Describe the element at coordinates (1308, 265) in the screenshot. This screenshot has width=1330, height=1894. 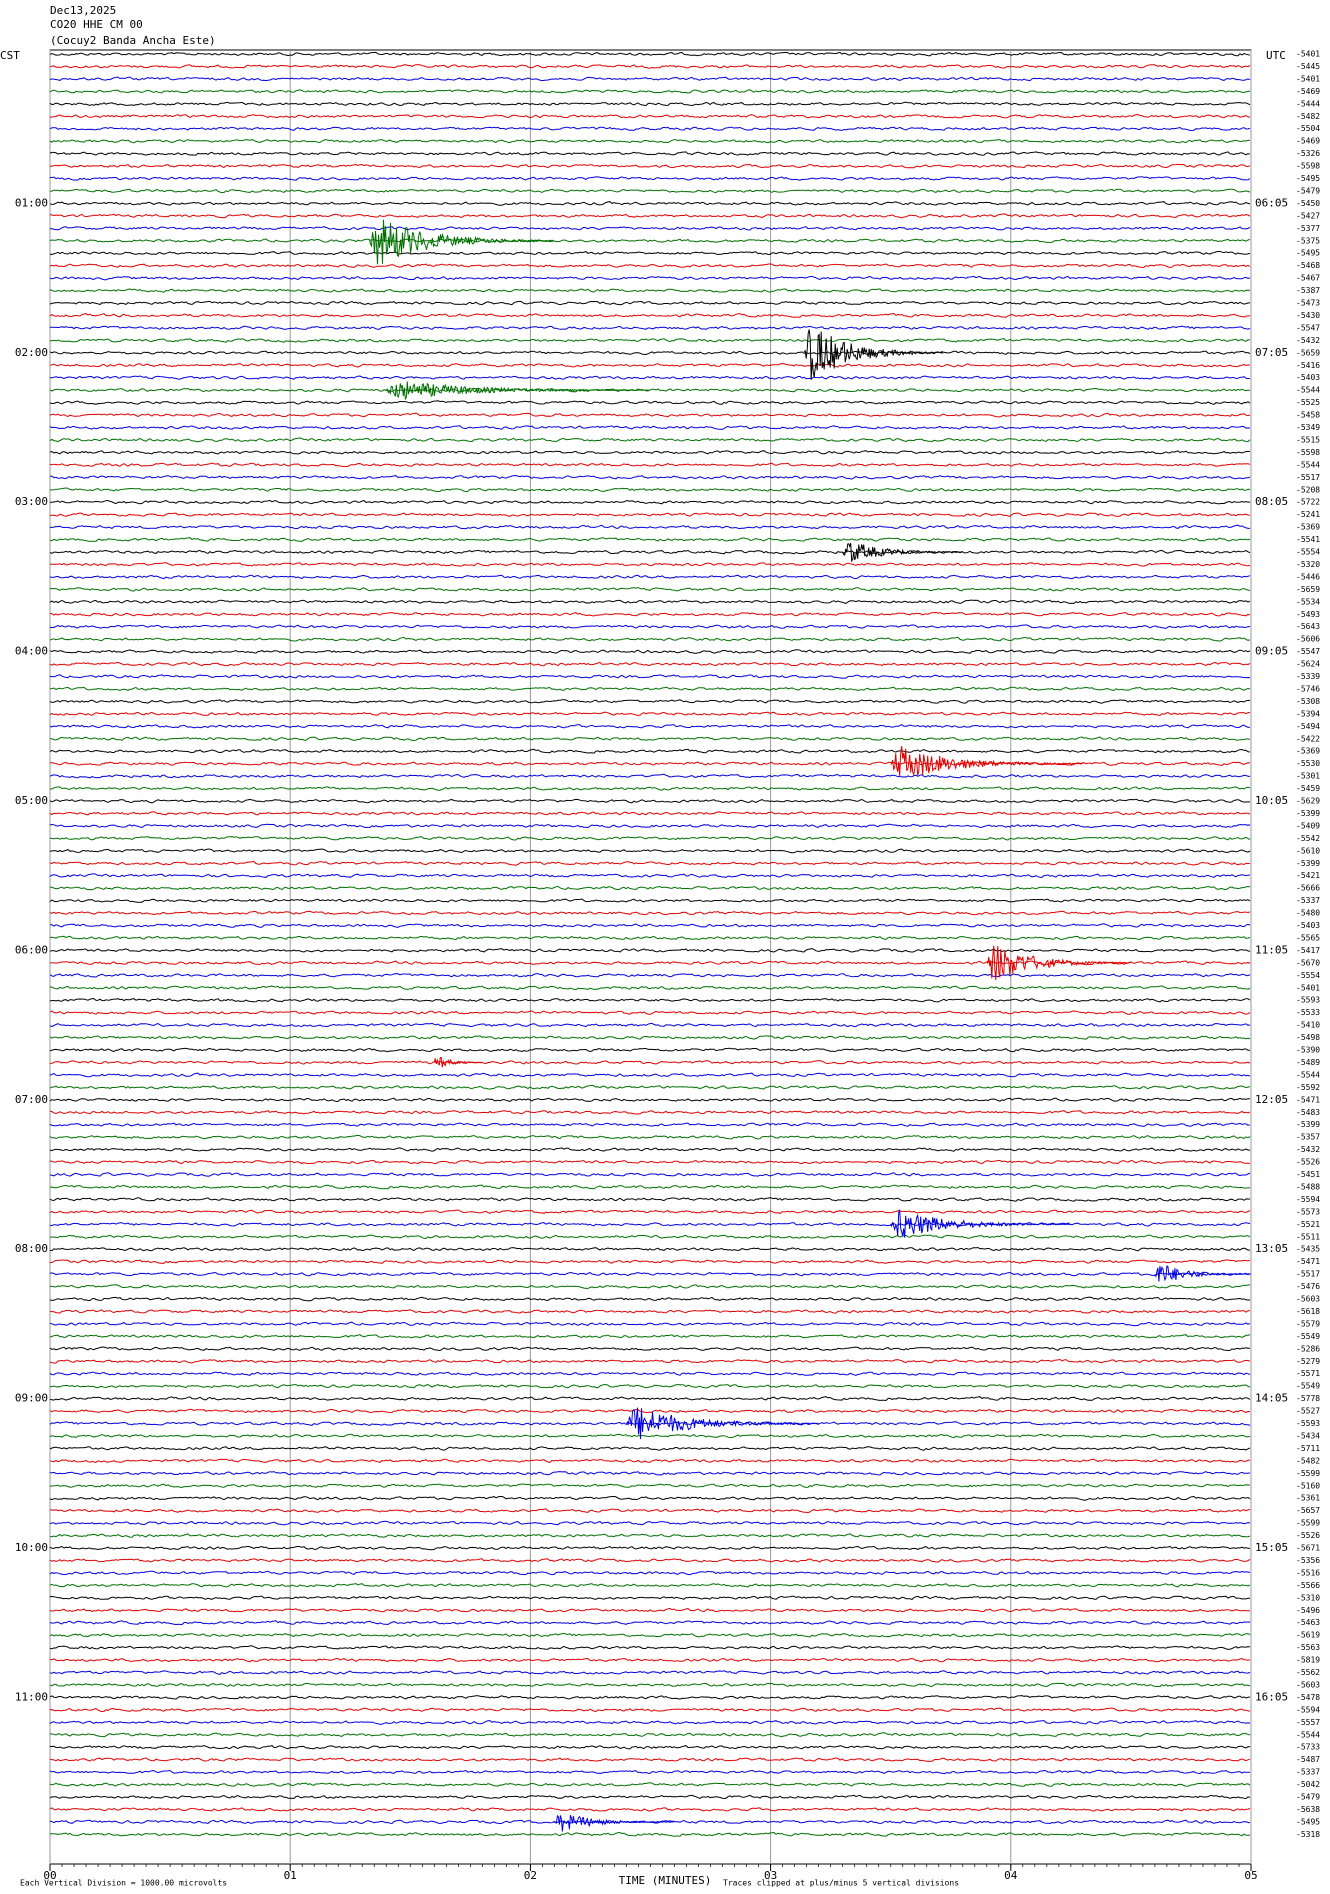
I see `trace-label: -5468` at that location.